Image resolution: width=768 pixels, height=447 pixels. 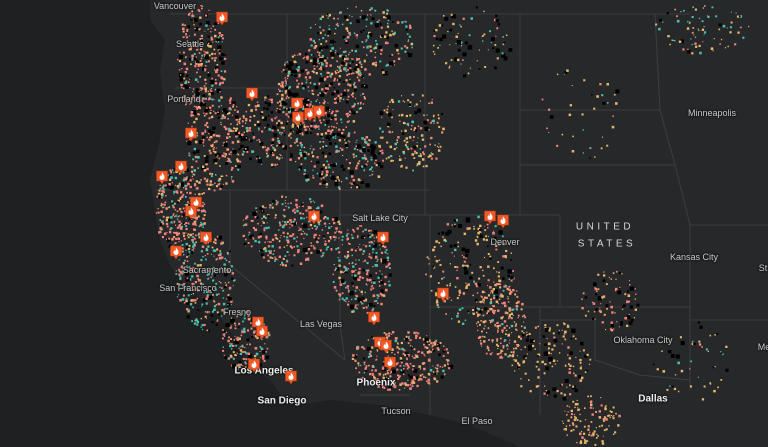 What do you see at coordinates (207, 270) in the screenshot?
I see `city-label-sacramento: Sacramento` at bounding box center [207, 270].